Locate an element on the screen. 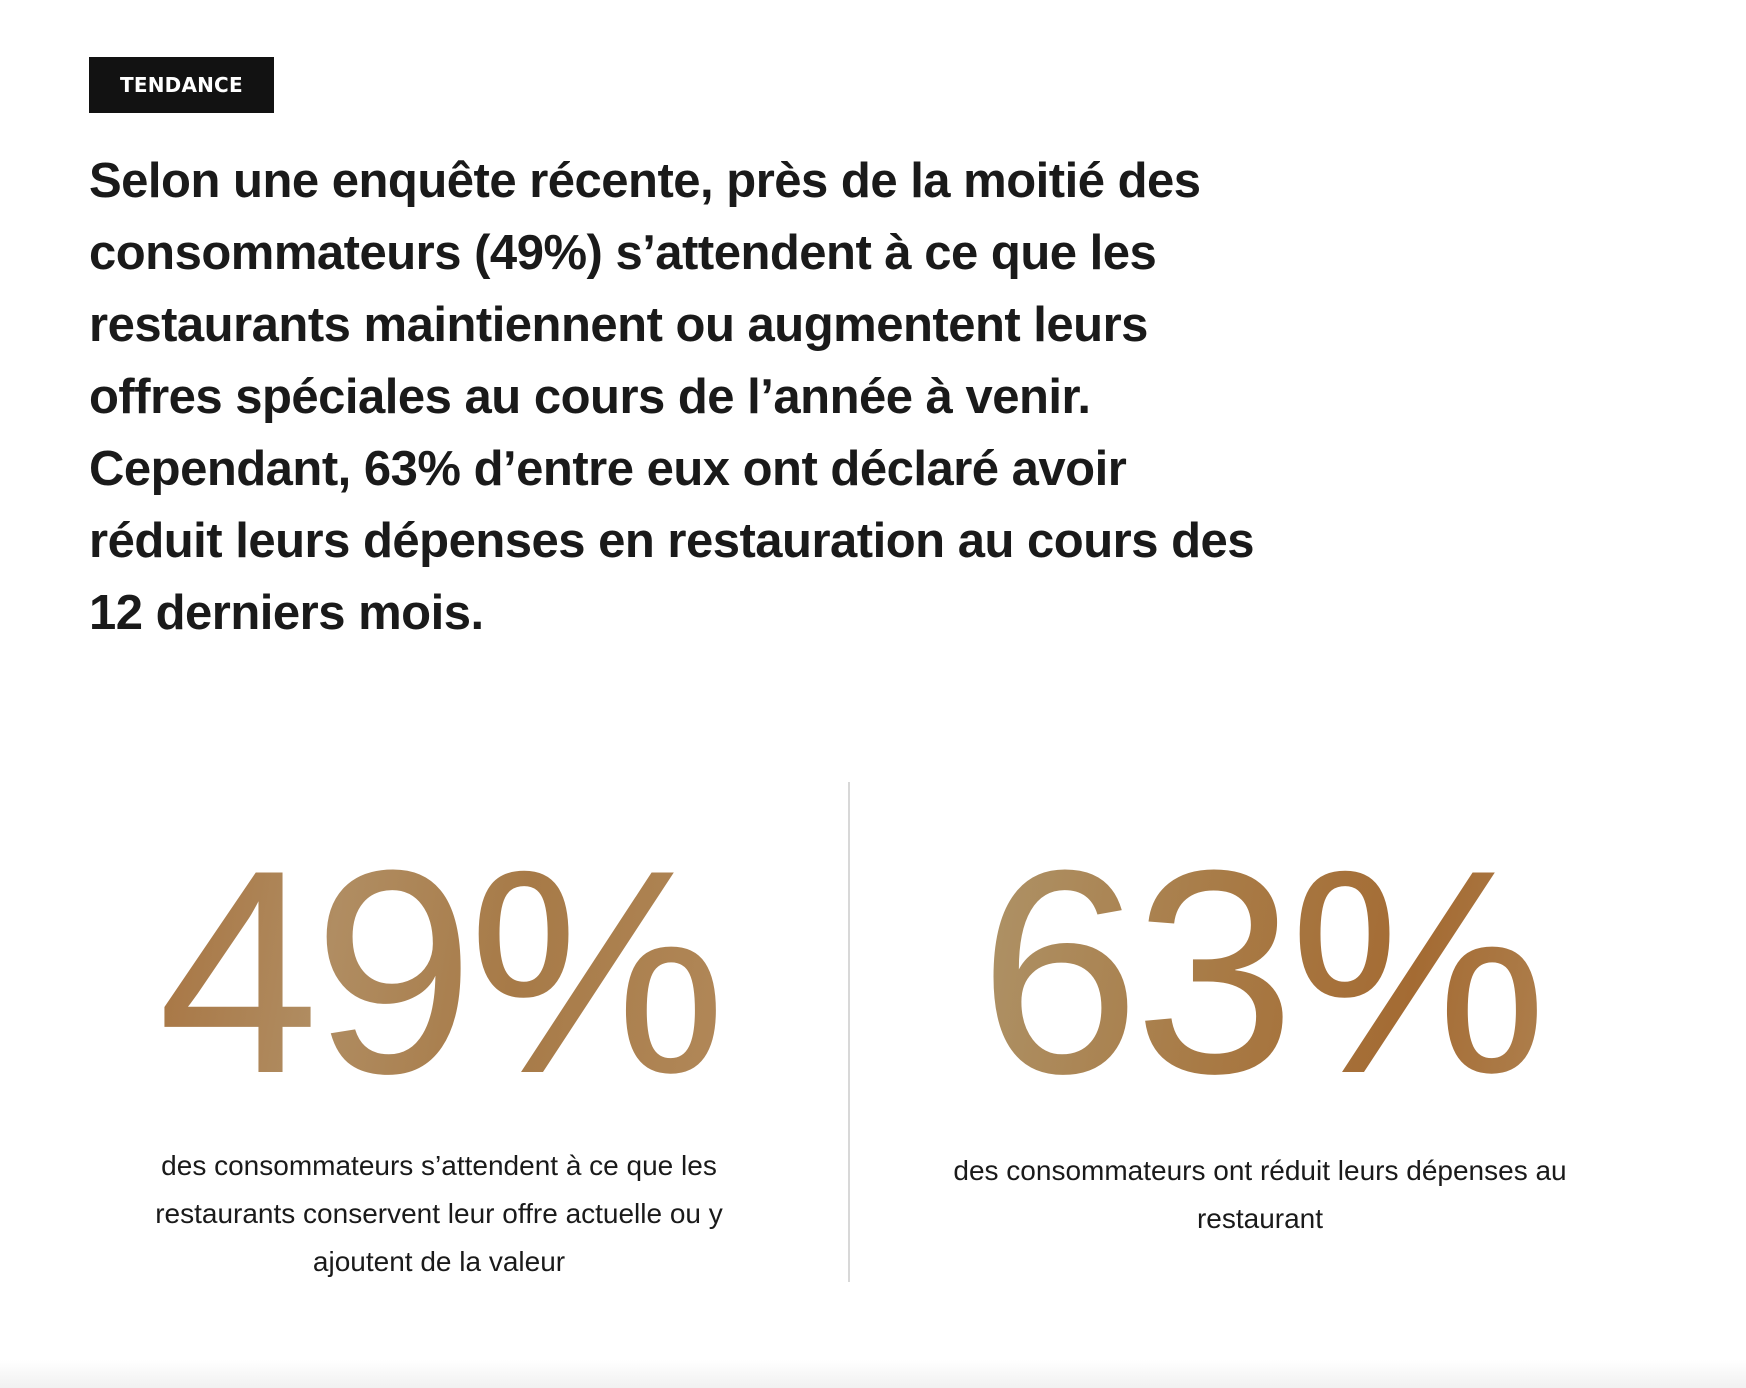  trend-tag: TENDANCE is located at coordinates (181, 85).